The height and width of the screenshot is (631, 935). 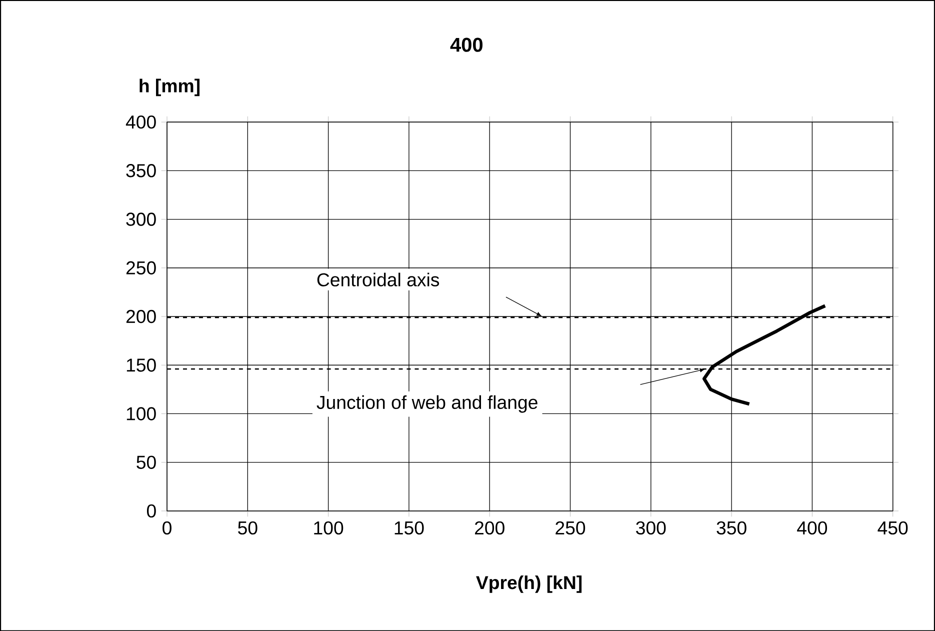 What do you see at coordinates (141, 413) in the screenshot?
I see `y-tick-label: 100` at bounding box center [141, 413].